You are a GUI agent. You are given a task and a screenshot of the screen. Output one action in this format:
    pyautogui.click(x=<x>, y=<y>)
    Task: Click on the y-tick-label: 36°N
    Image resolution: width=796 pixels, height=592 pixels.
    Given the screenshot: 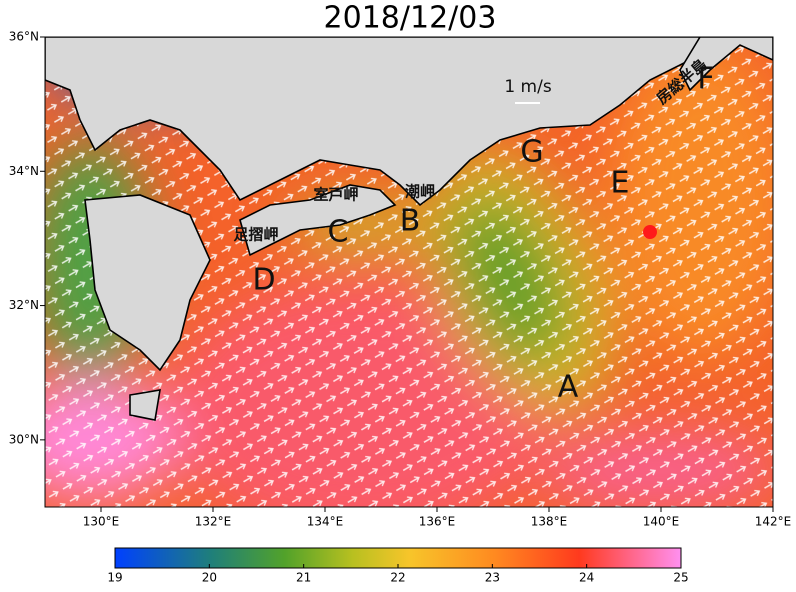 What is the action you would take?
    pyautogui.click(x=24, y=37)
    